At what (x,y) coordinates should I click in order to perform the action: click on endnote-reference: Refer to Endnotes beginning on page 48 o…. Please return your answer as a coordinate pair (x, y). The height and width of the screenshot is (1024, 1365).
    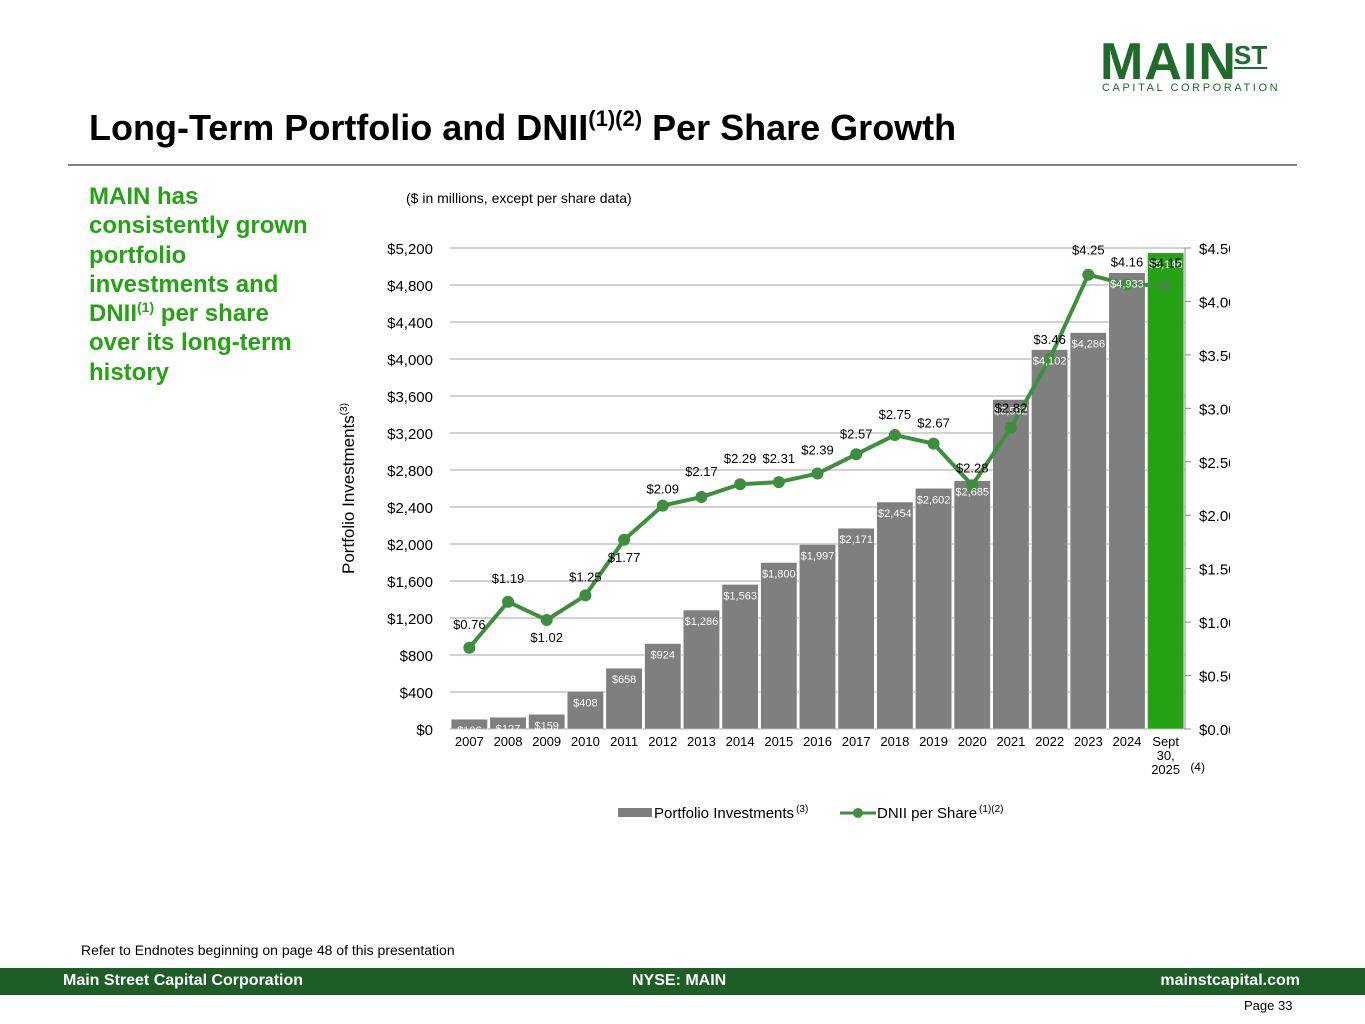
    Looking at the image, I should click on (268, 950).